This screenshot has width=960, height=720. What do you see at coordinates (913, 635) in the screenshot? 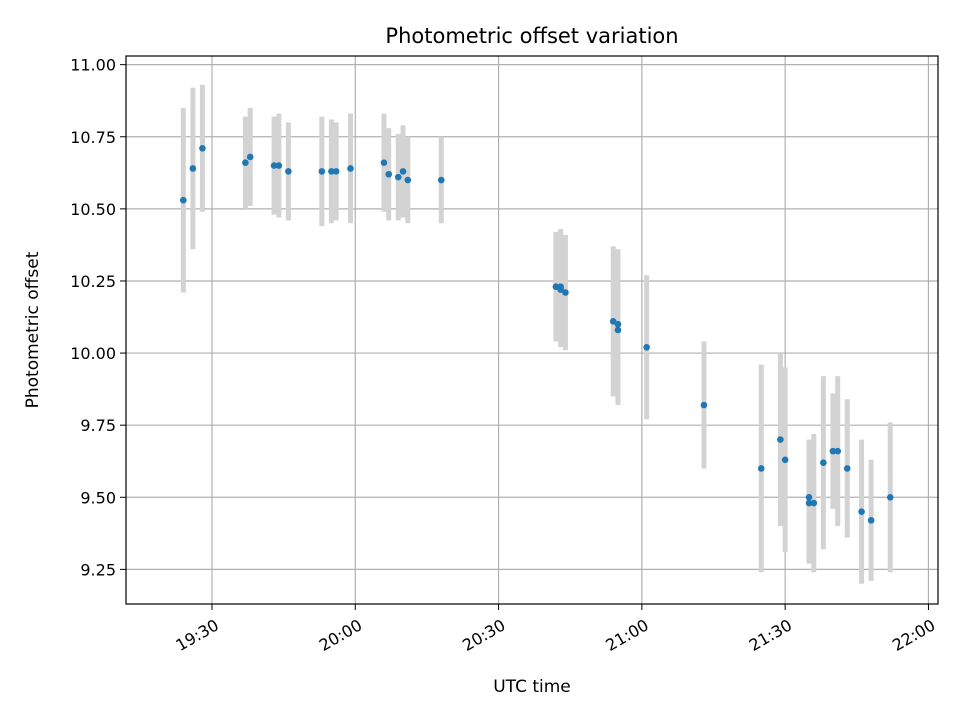
I see `x-tick-label: 22:00` at bounding box center [913, 635].